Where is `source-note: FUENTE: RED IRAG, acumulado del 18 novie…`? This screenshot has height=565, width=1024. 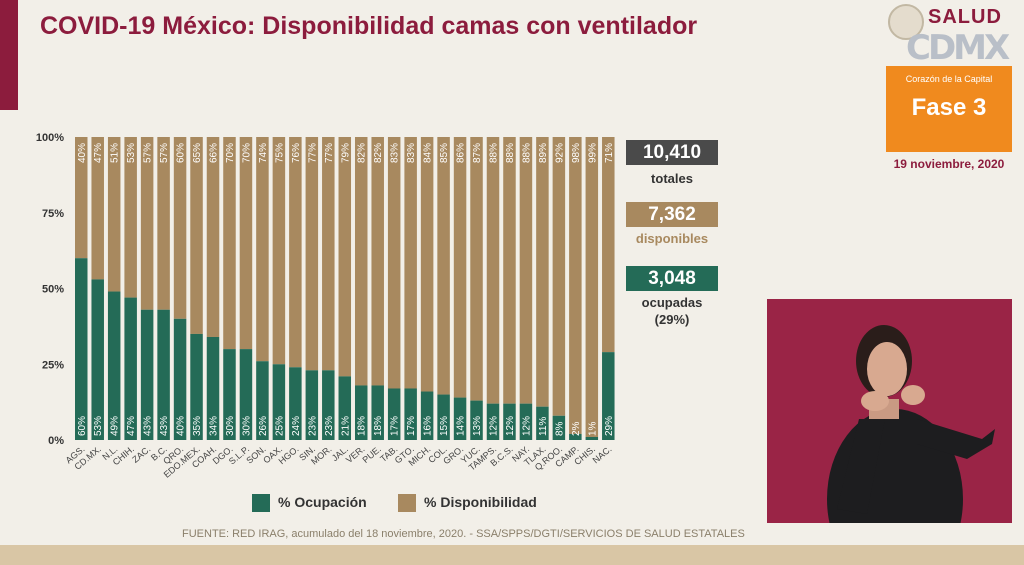 source-note: FUENTE: RED IRAG, acumulado del 18 novie… is located at coordinates (463, 534).